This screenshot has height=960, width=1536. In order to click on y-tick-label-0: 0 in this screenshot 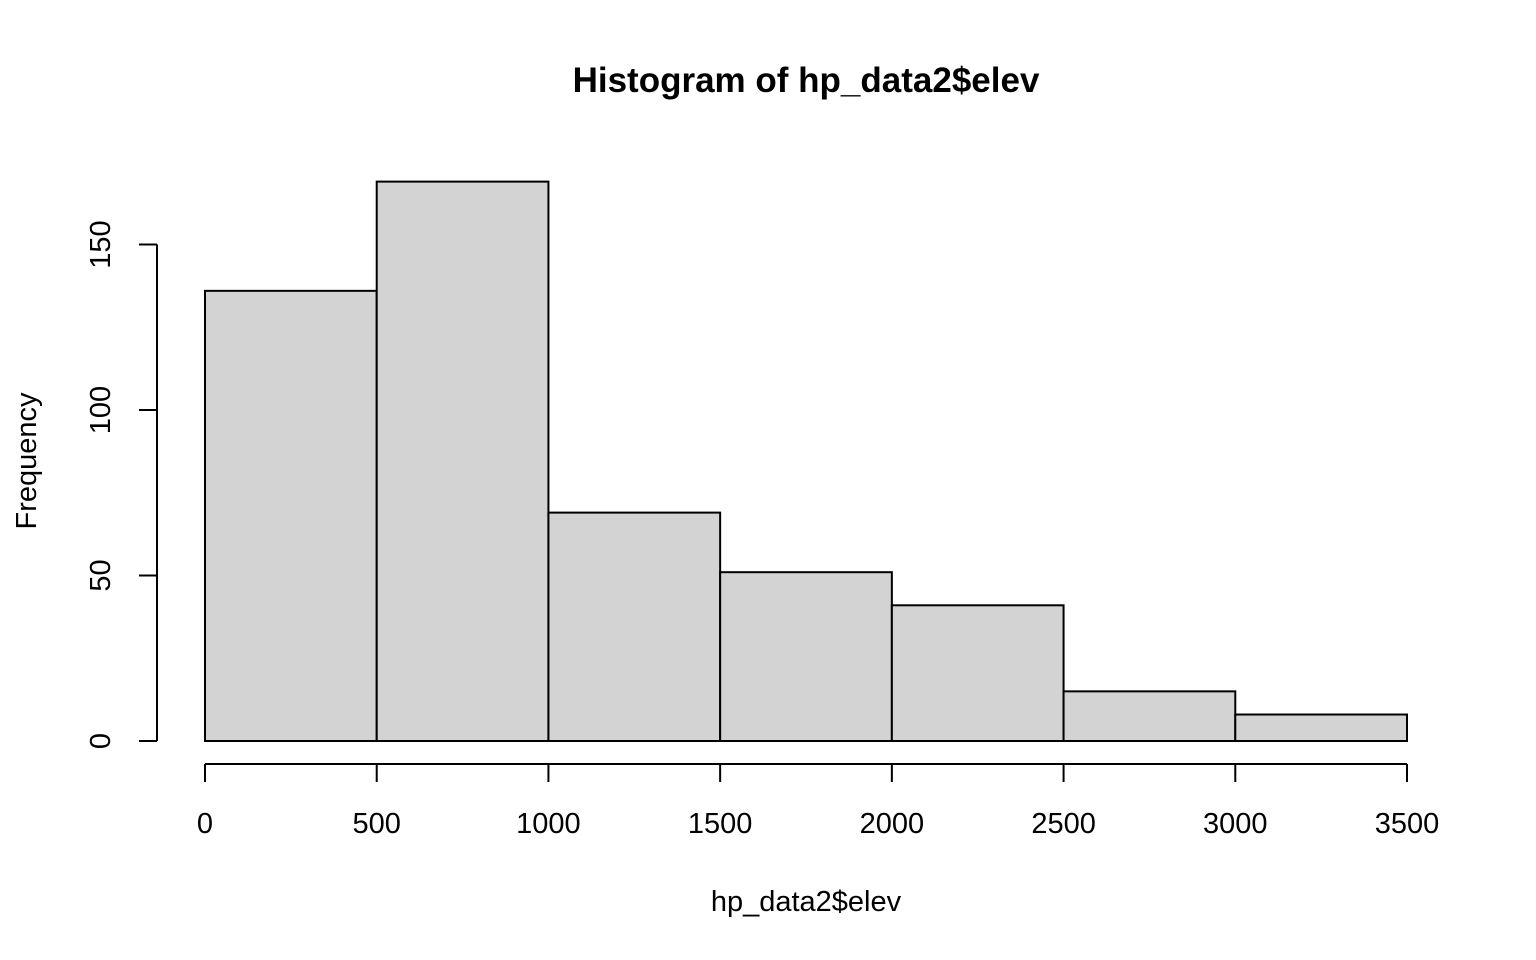, I will do `click(101, 741)`.